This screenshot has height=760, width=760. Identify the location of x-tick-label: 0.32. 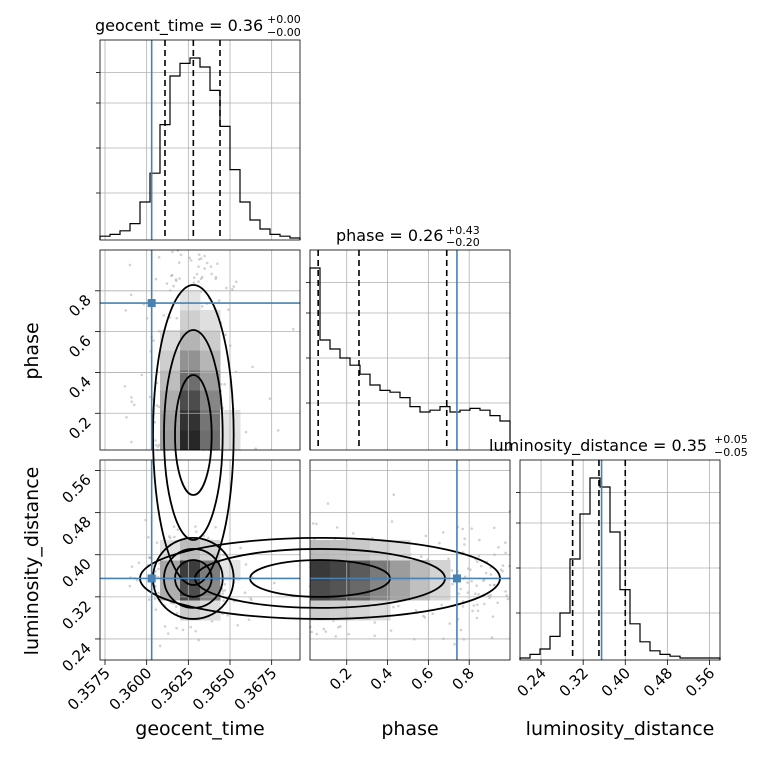
(574, 682).